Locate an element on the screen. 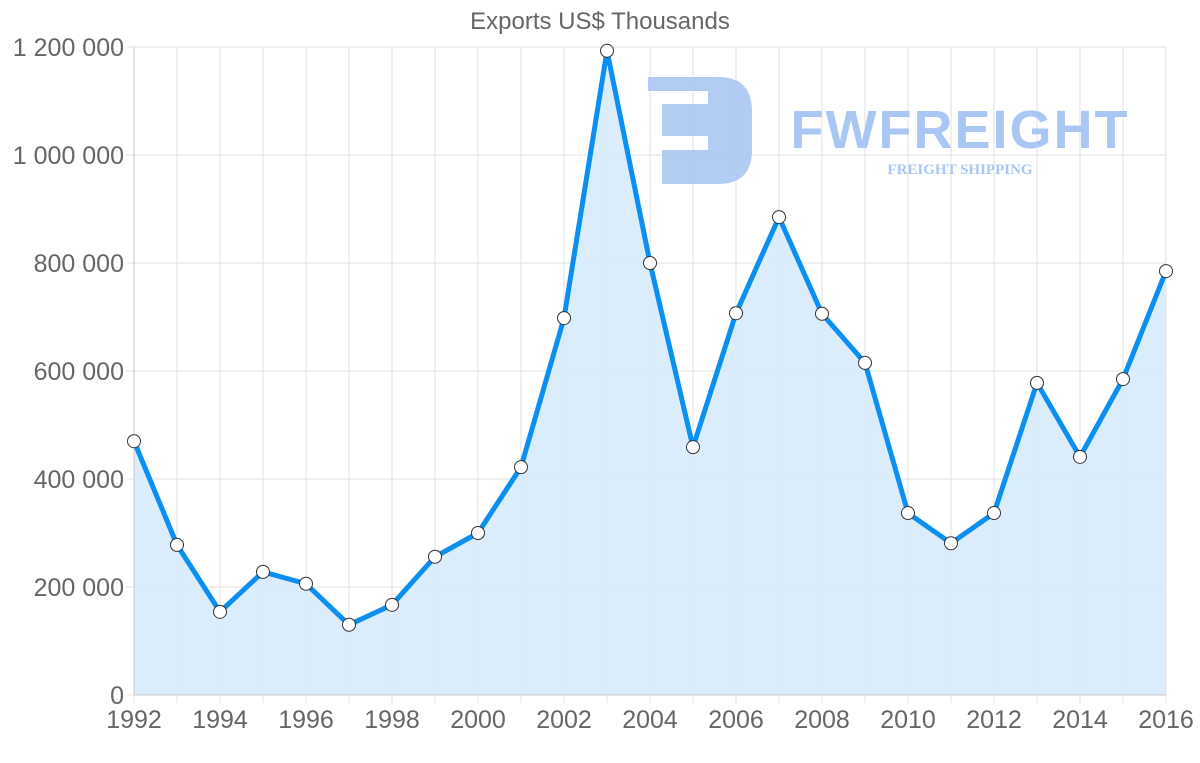  watermark-tagline-text: FREIGHT SHIPPING is located at coordinates (959, 170).